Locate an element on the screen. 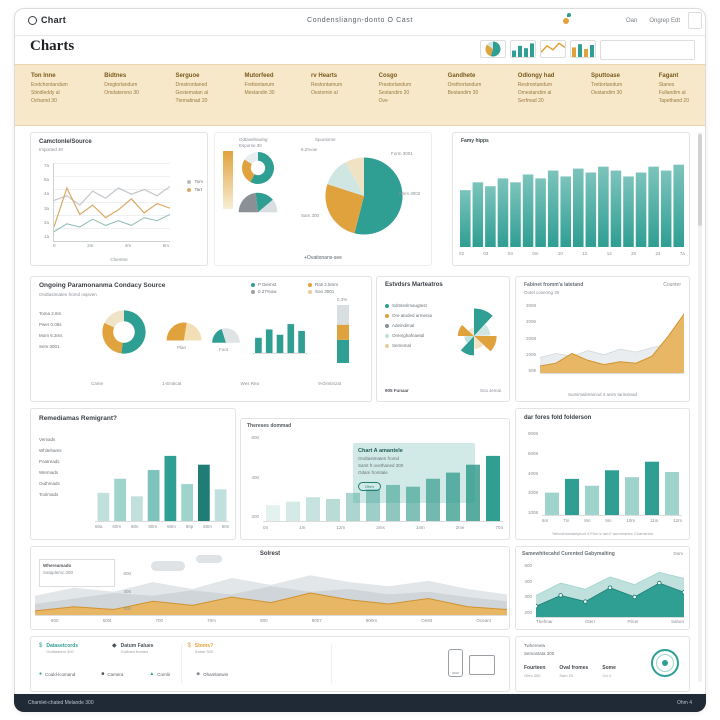 Image resolution: width=720 pixels, height=720 pixels. category-item: Drestrontaned is located at coordinates (191, 85).